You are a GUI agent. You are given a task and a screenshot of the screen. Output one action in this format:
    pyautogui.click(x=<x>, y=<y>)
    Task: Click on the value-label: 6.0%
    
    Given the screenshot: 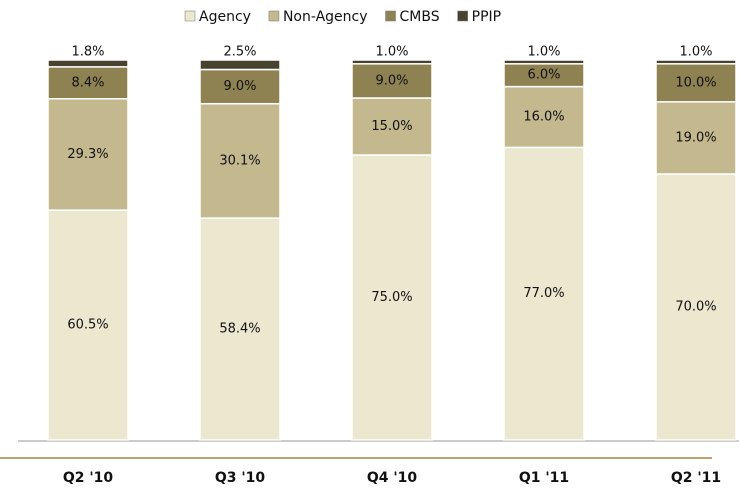 What is the action you would take?
    pyautogui.click(x=543, y=75)
    